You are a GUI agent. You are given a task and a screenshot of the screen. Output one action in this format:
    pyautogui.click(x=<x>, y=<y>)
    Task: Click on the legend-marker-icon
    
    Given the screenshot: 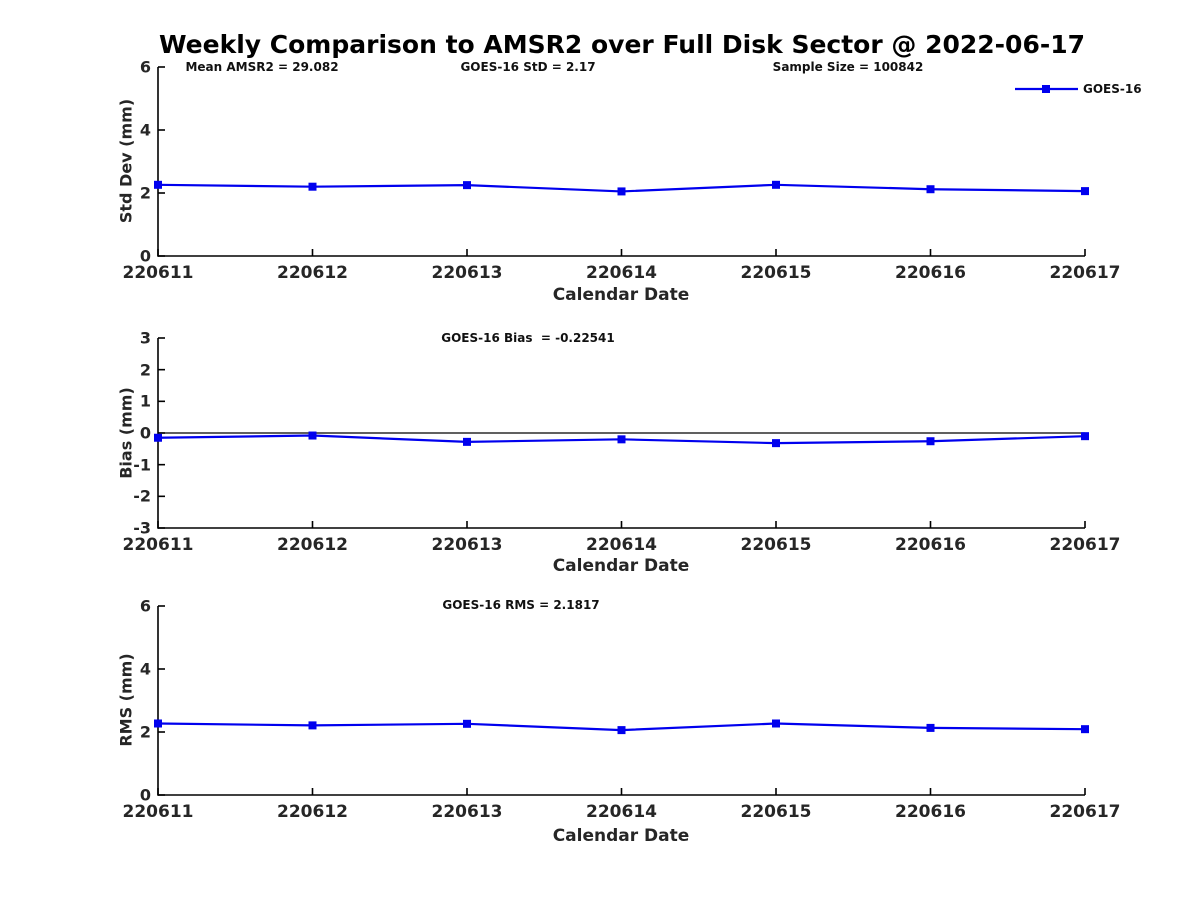 What is the action you would take?
    pyautogui.click(x=1046, y=89)
    